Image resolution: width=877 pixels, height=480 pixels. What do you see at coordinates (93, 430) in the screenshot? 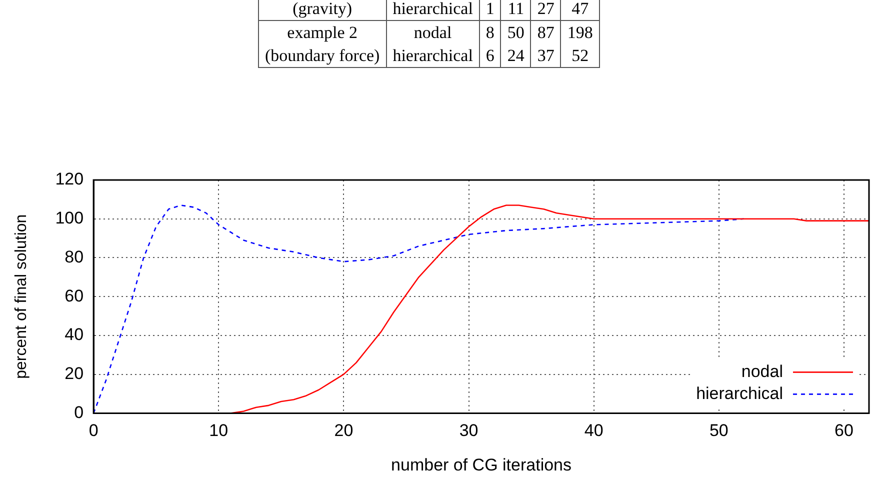
I see `x-tick-label: 0` at bounding box center [93, 430].